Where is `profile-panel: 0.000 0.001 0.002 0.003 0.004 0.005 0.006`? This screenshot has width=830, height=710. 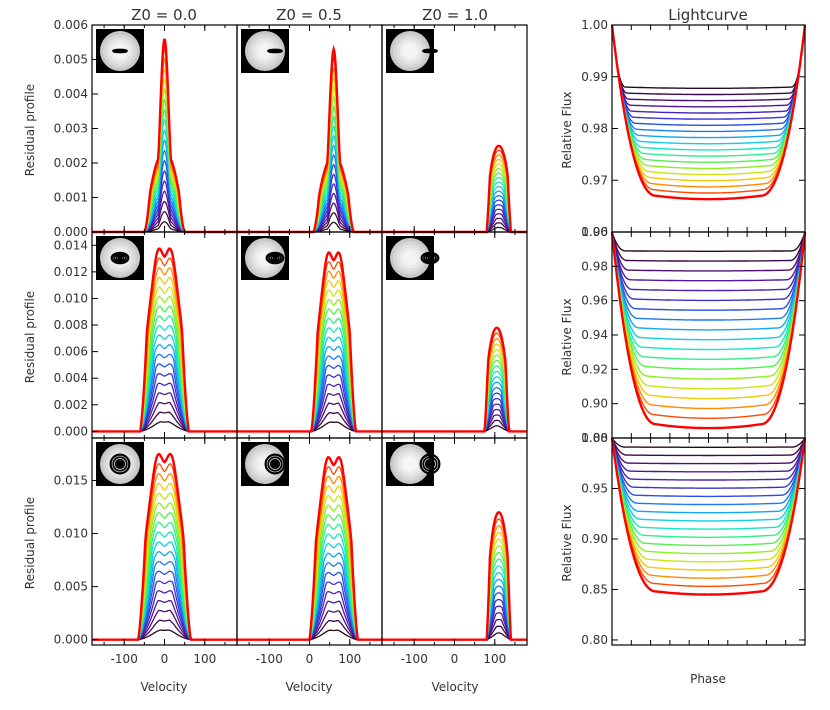
profile-panel: 0.000 0.001 0.002 0.003 0.004 0.005 0.006 is located at coordinates (146, 128).